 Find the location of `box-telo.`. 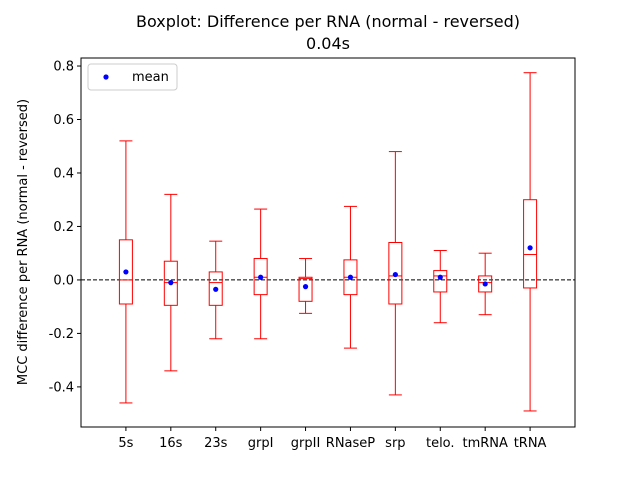

box-telo. is located at coordinates (440, 287).